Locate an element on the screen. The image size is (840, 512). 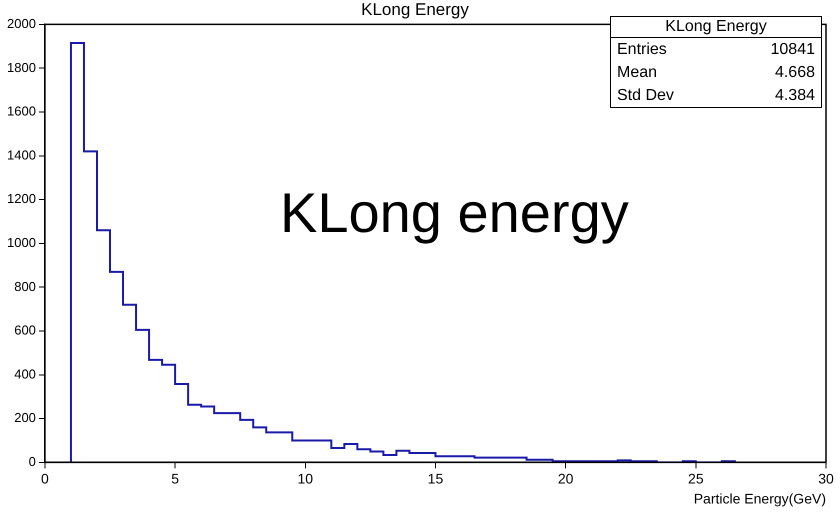
annotation: KLong Energy is located at coordinates (716, 27).